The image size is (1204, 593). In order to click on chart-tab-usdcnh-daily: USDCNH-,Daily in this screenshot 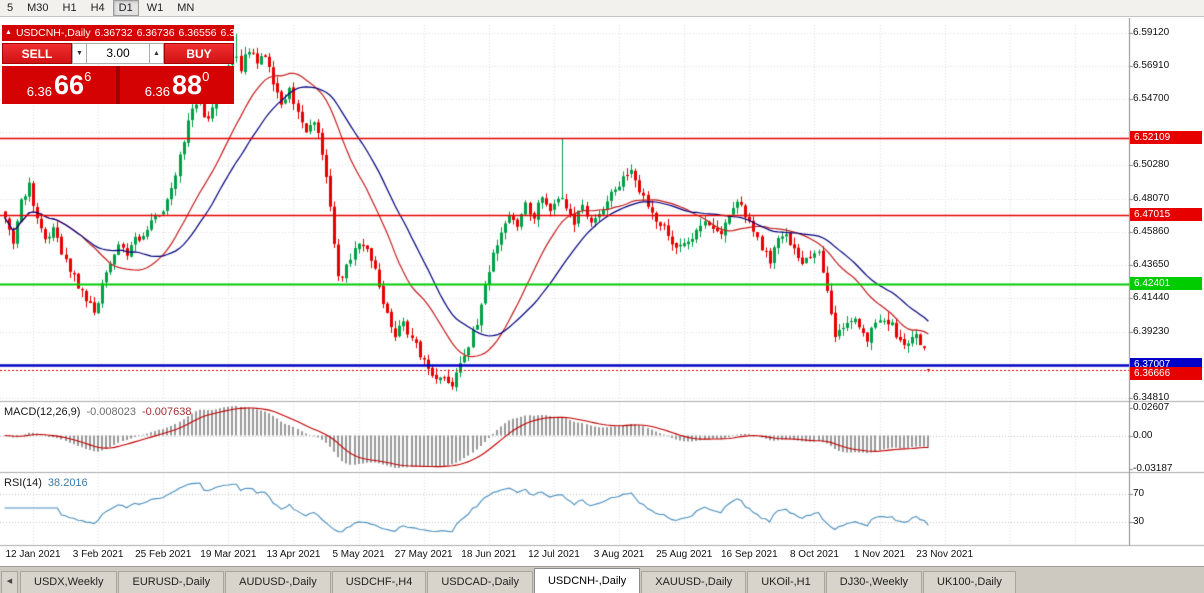, I will do `click(587, 580)`.